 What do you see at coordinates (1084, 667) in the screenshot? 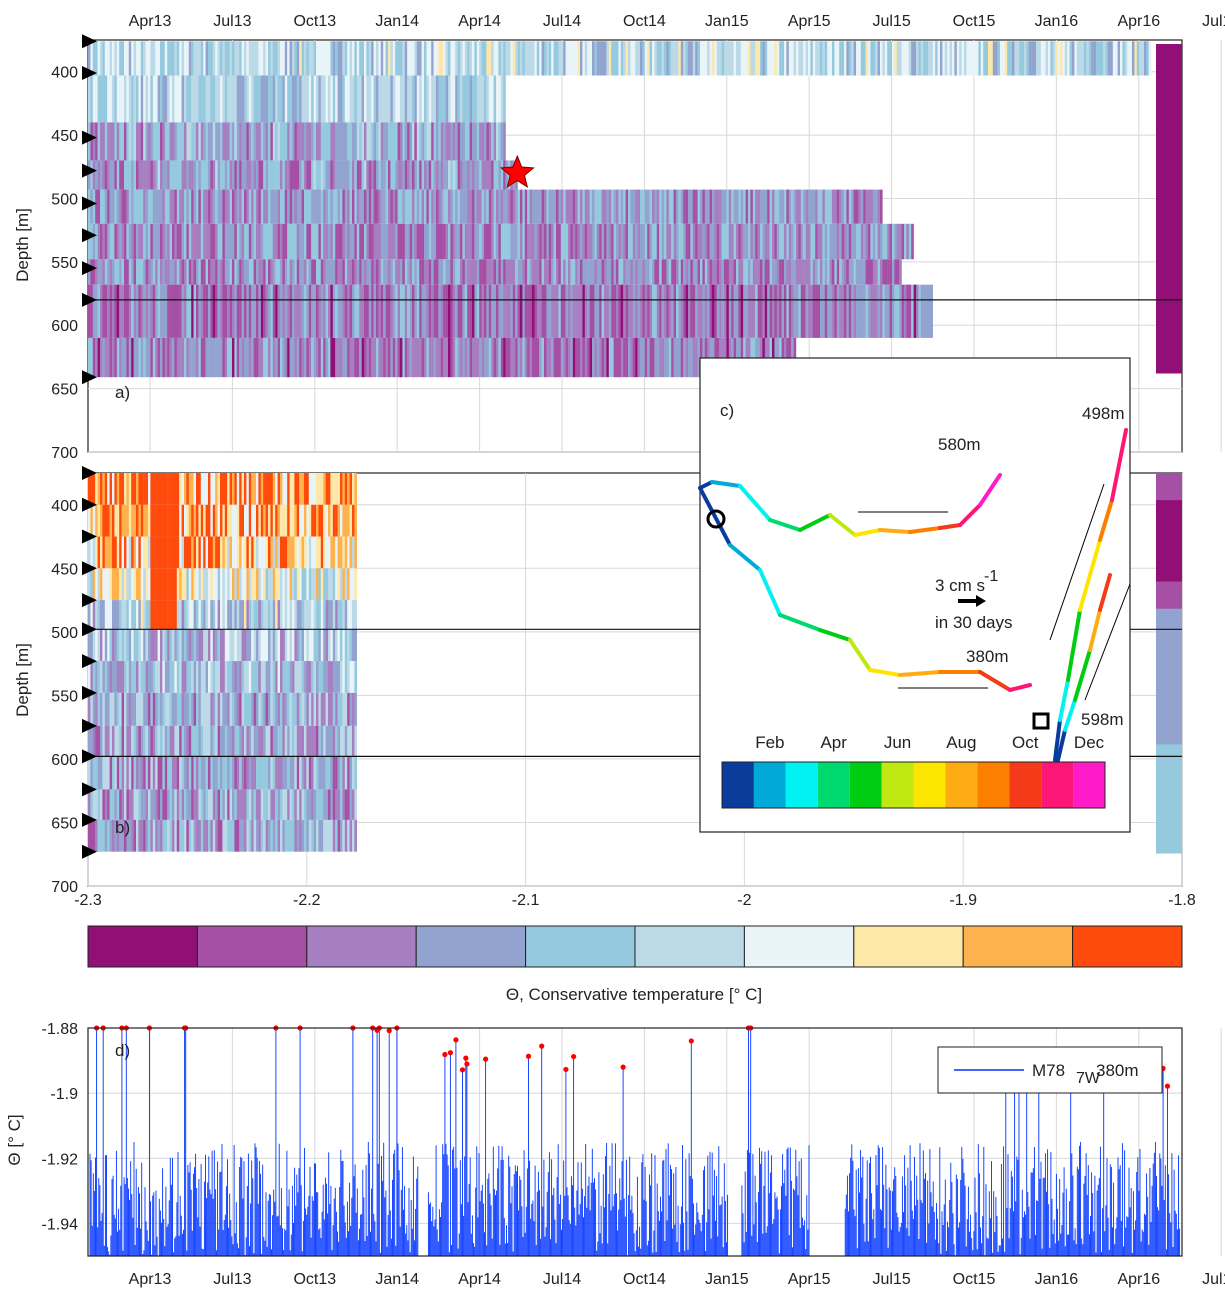
I see `track-598m` at bounding box center [1084, 667].